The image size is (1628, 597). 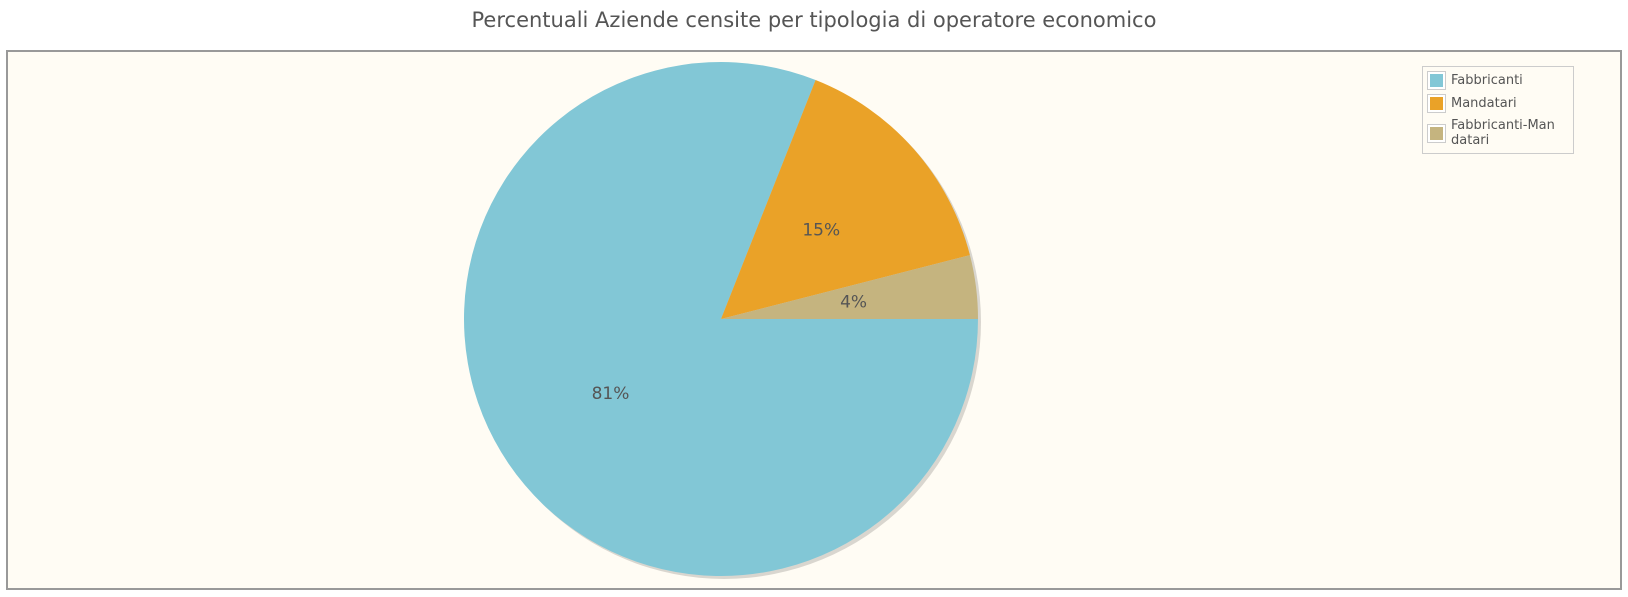 I want to click on legend-label: Fabbricanti, so click(x=1487, y=80).